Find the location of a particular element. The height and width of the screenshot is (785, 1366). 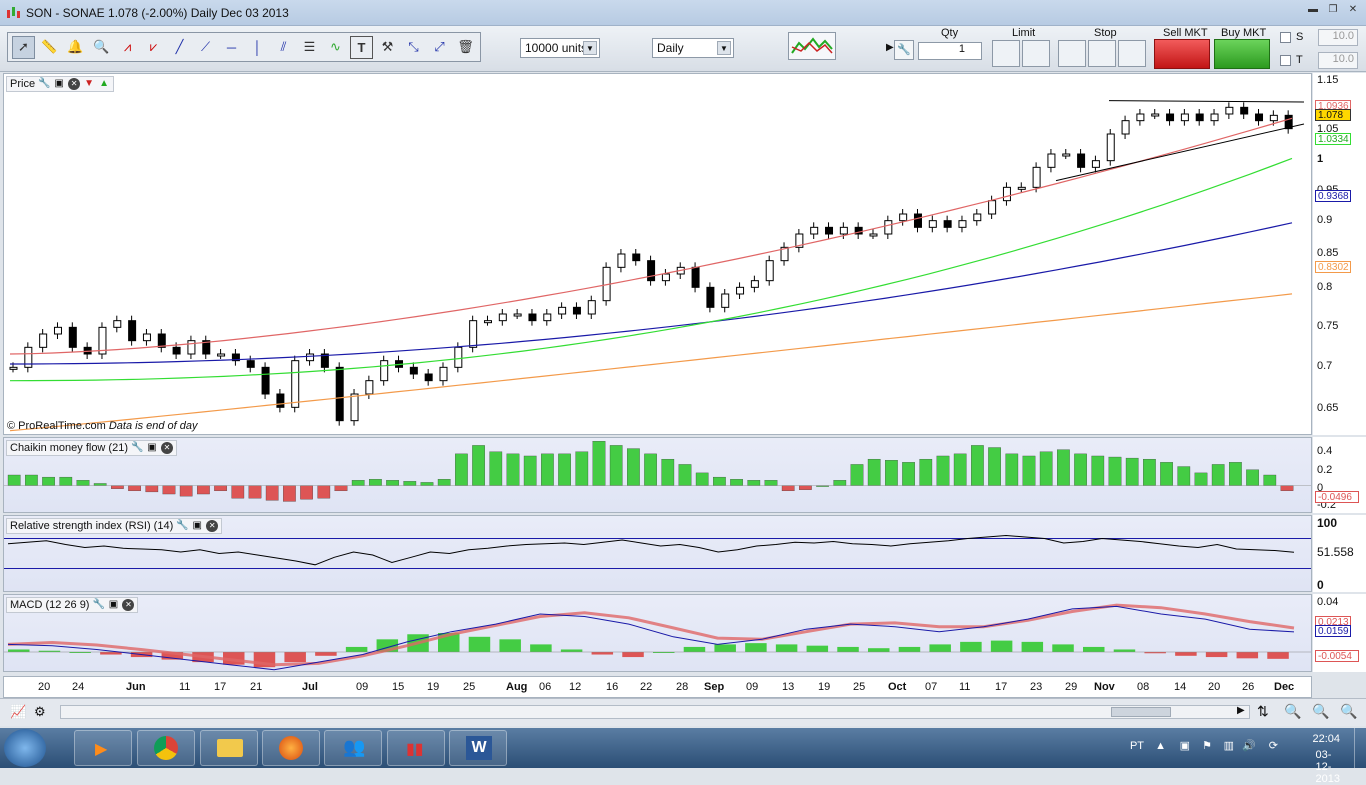

indicators-button is located at coordinates (812, 46).